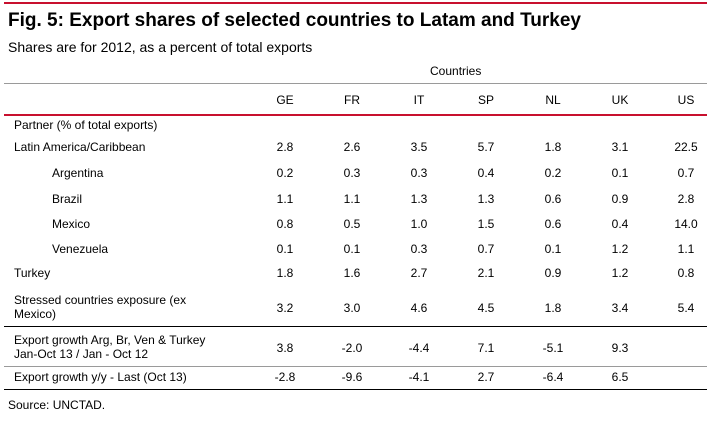 This screenshot has width=713, height=425. What do you see at coordinates (686, 224) in the screenshot?
I see `table-cell: 14.0` at bounding box center [686, 224].